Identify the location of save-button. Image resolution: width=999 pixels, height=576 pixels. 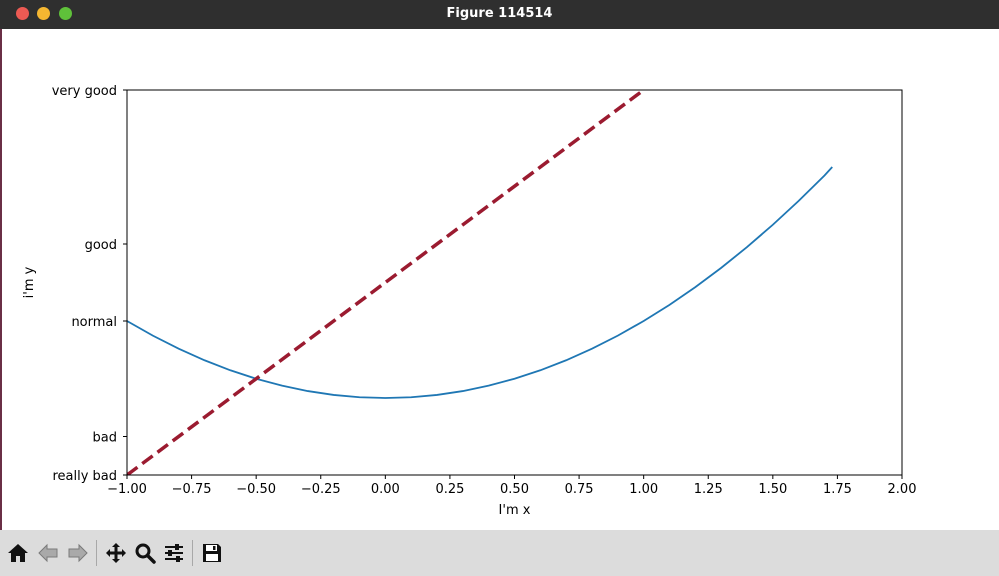
(212, 553).